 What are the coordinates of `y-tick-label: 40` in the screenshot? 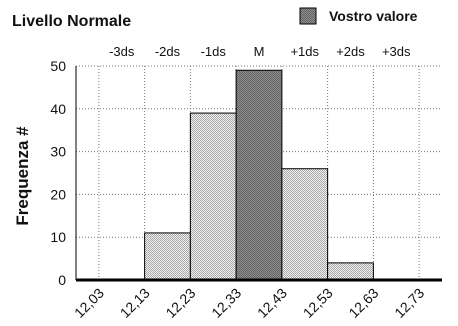 It's located at (58, 109).